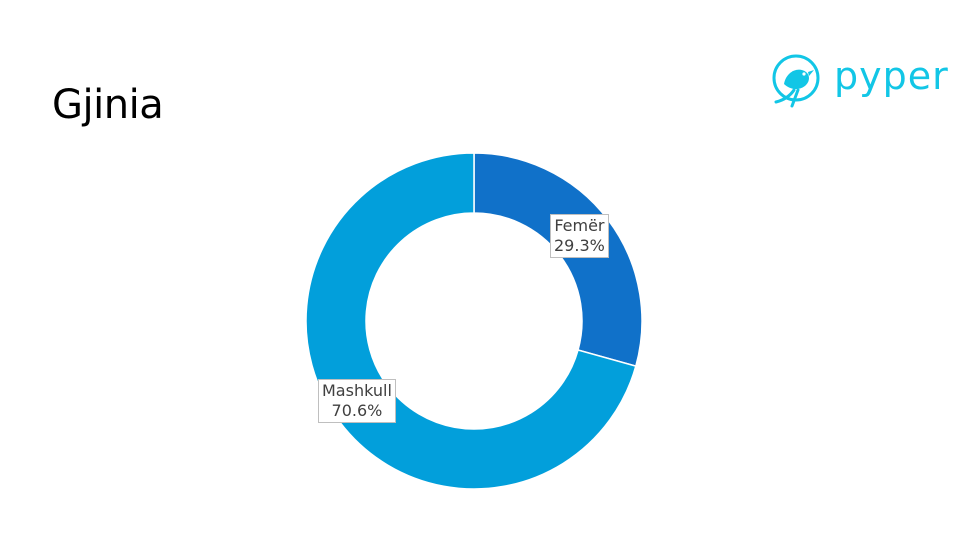  What do you see at coordinates (357, 390) in the screenshot?
I see `data-label-mashkull-category: Mashkull` at bounding box center [357, 390].